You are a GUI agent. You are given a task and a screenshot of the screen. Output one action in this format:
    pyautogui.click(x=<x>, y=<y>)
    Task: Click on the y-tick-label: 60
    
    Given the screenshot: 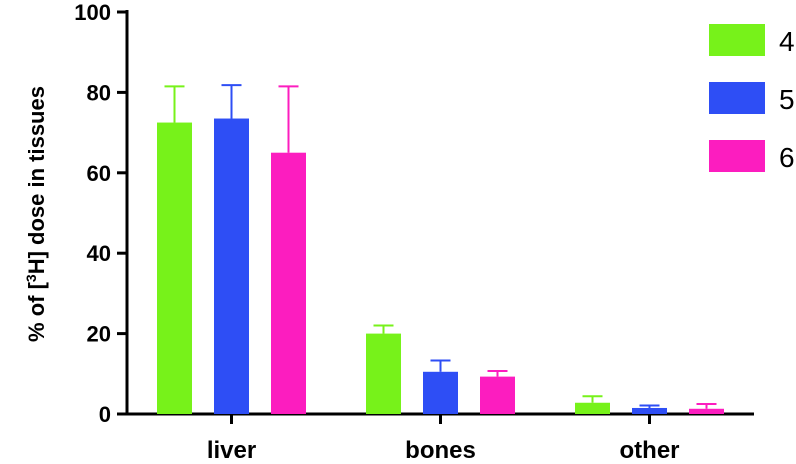 What is the action you would take?
    pyautogui.click(x=99, y=173)
    